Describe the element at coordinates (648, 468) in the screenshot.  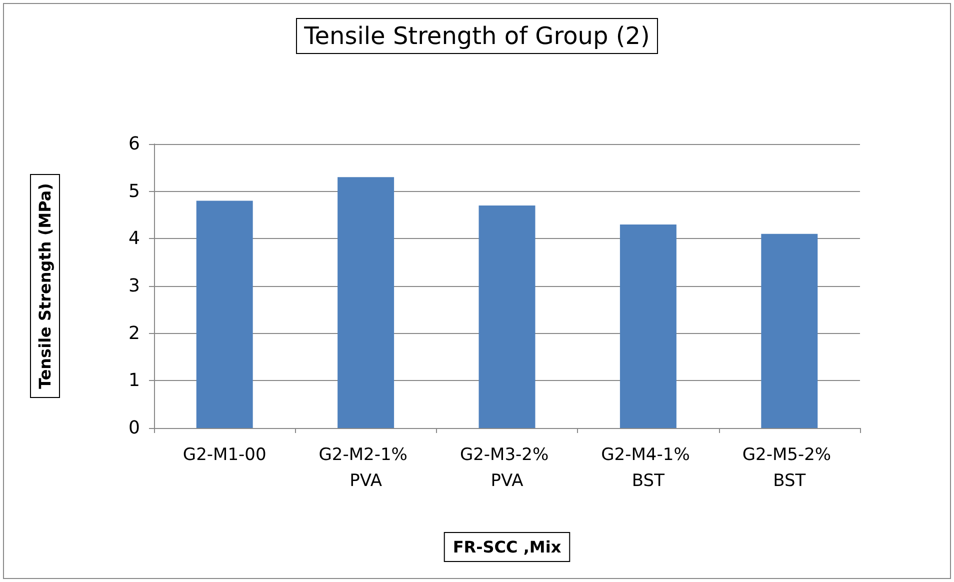
I see `x-tick-label: G2-M4-1% BST` at that location.